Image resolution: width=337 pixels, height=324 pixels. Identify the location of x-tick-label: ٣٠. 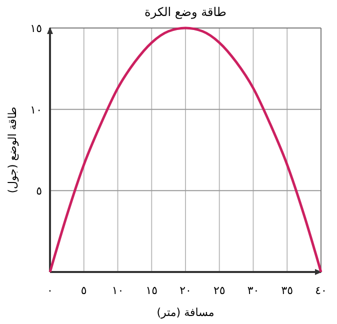
(253, 290).